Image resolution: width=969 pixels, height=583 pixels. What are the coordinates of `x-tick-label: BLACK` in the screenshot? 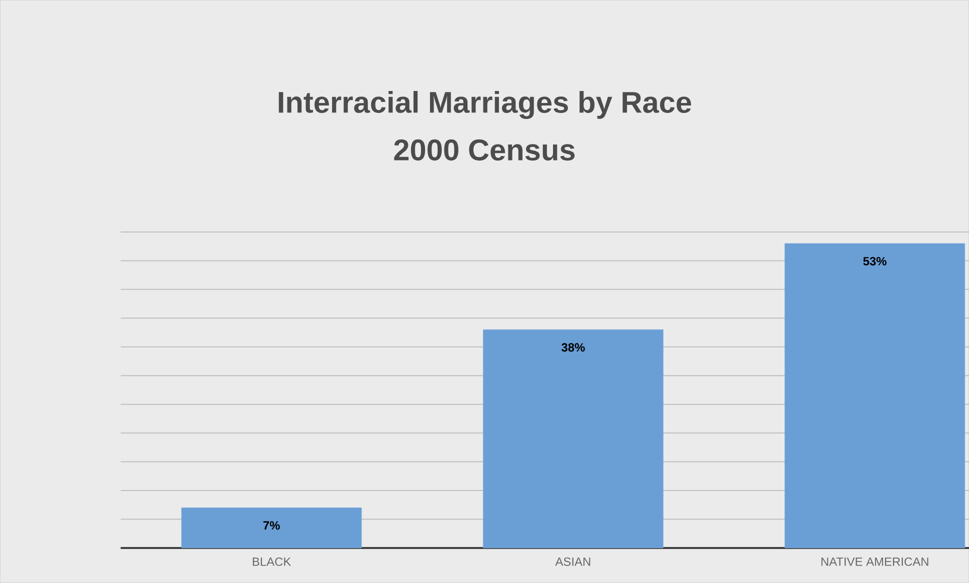 It's located at (271, 561).